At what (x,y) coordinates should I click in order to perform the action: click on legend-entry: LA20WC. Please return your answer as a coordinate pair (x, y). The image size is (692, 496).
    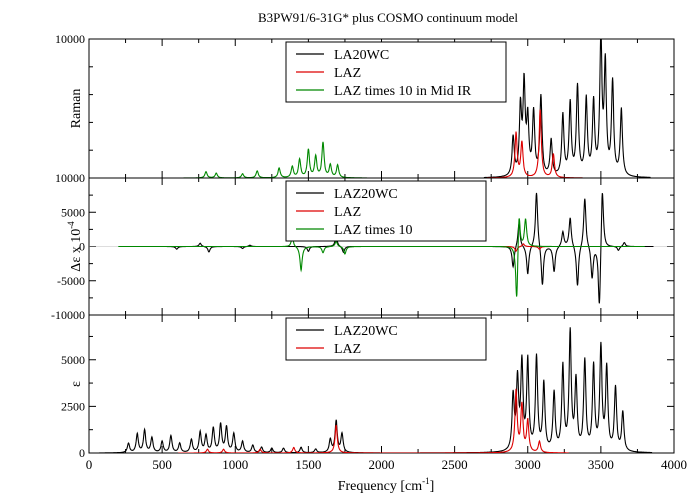
    Looking at the image, I should click on (361, 55).